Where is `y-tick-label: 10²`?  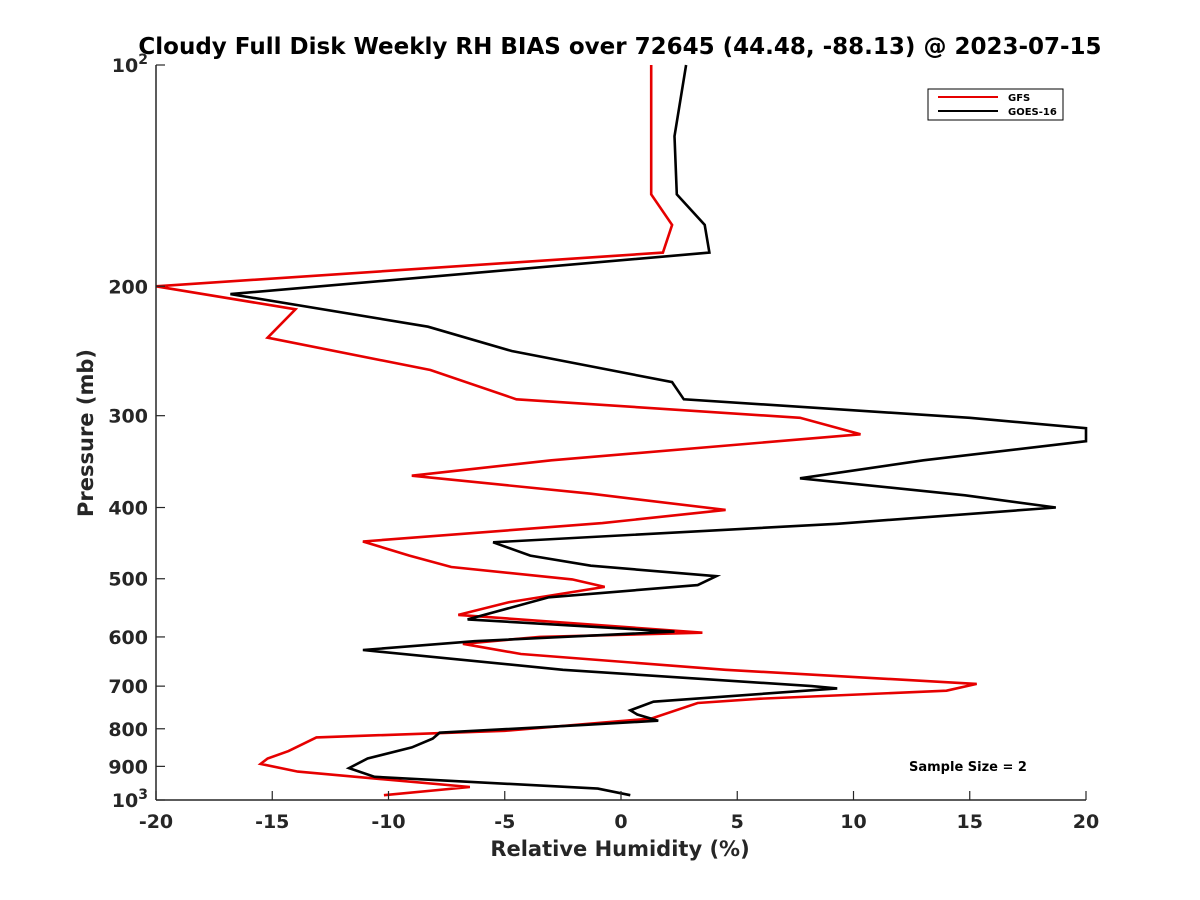 y-tick-label: 10² is located at coordinates (130, 64).